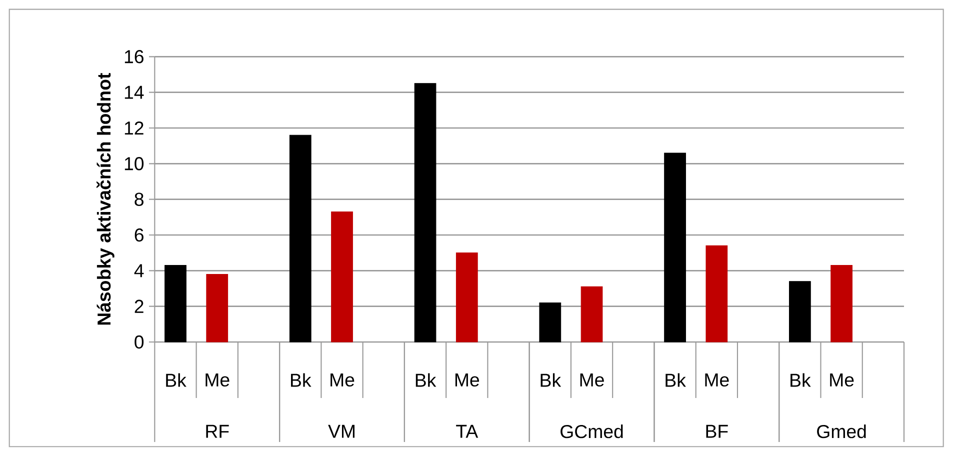 Image resolution: width=953 pixels, height=456 pixels. What do you see at coordinates (139, 342) in the screenshot?
I see `y-tick-label: 0` at bounding box center [139, 342].